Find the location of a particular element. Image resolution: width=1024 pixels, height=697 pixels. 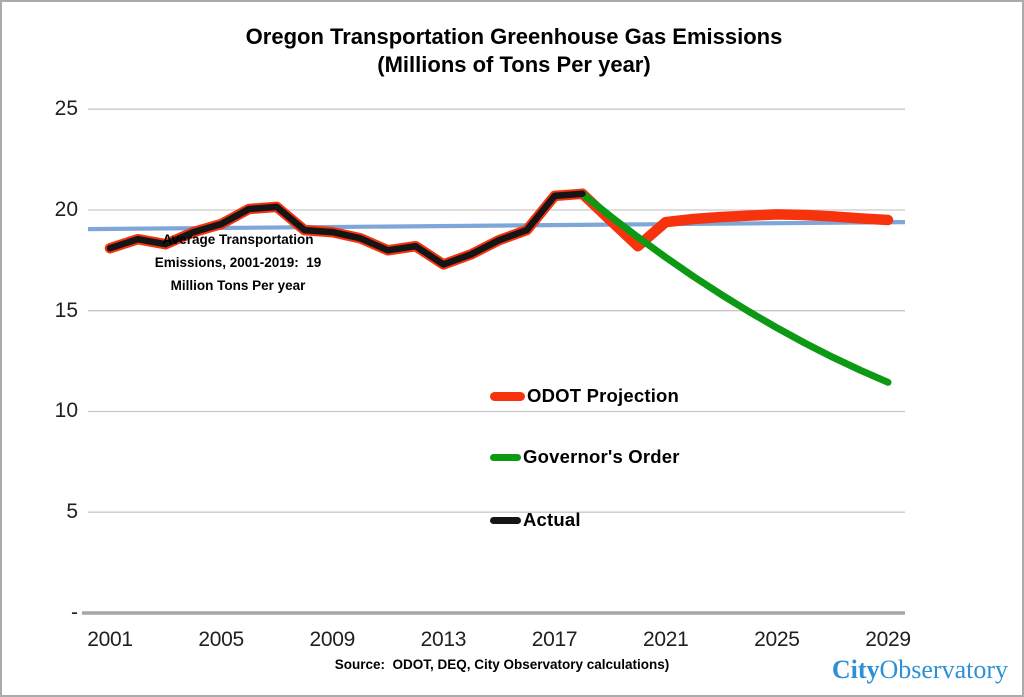

x-axis-tick: 2009 is located at coordinates (332, 639).